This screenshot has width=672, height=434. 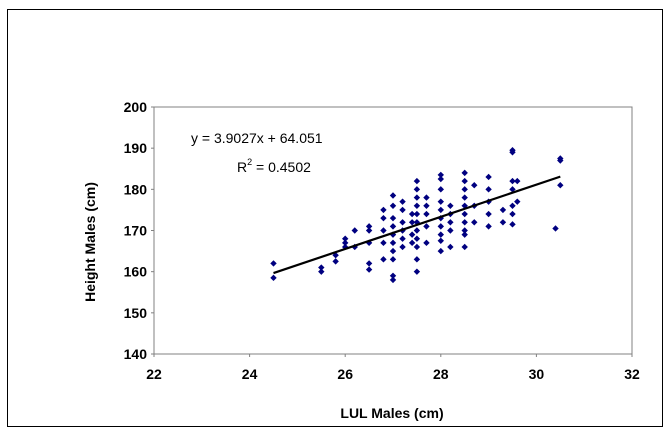 What do you see at coordinates (154, 374) in the screenshot?
I see `x-tick-label: 22` at bounding box center [154, 374].